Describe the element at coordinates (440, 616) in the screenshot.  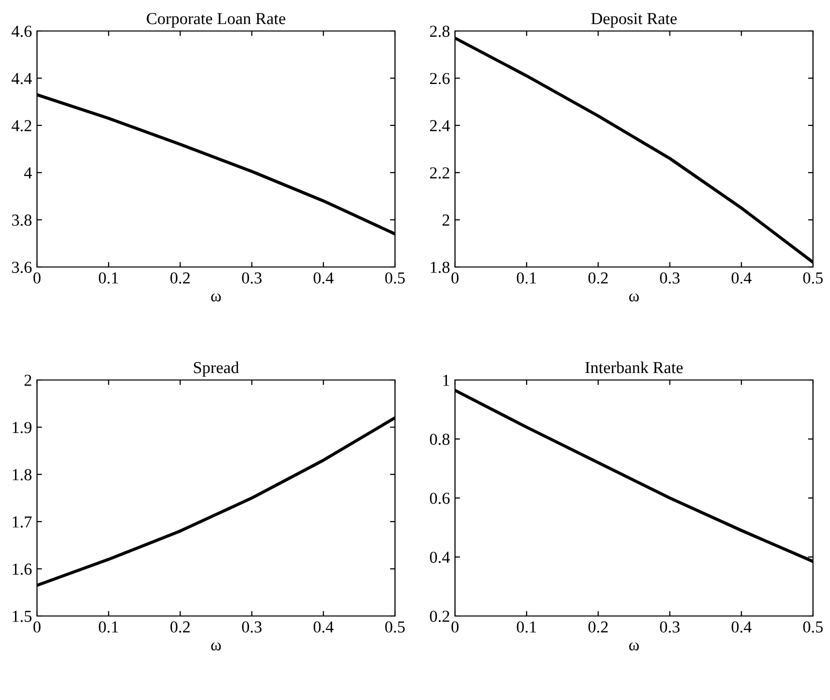
I see `y-tick-label: 0.2` at that location.